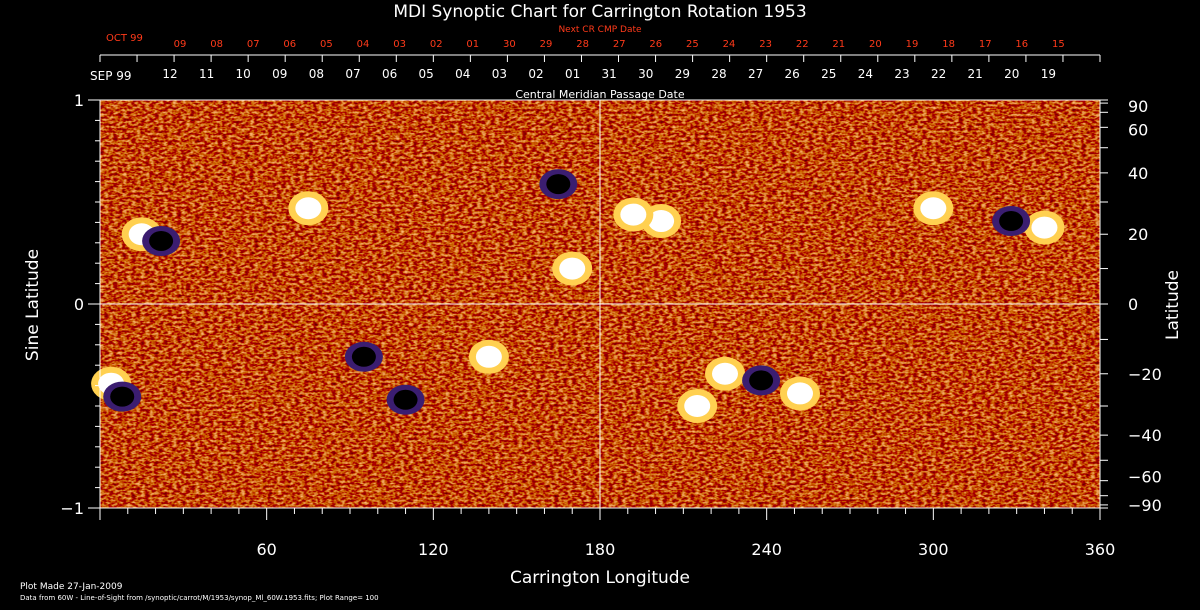 The width and height of the screenshot is (1200, 610). Describe the element at coordinates (692, 44) in the screenshot. I see `next-cr-date: 25` at that location.